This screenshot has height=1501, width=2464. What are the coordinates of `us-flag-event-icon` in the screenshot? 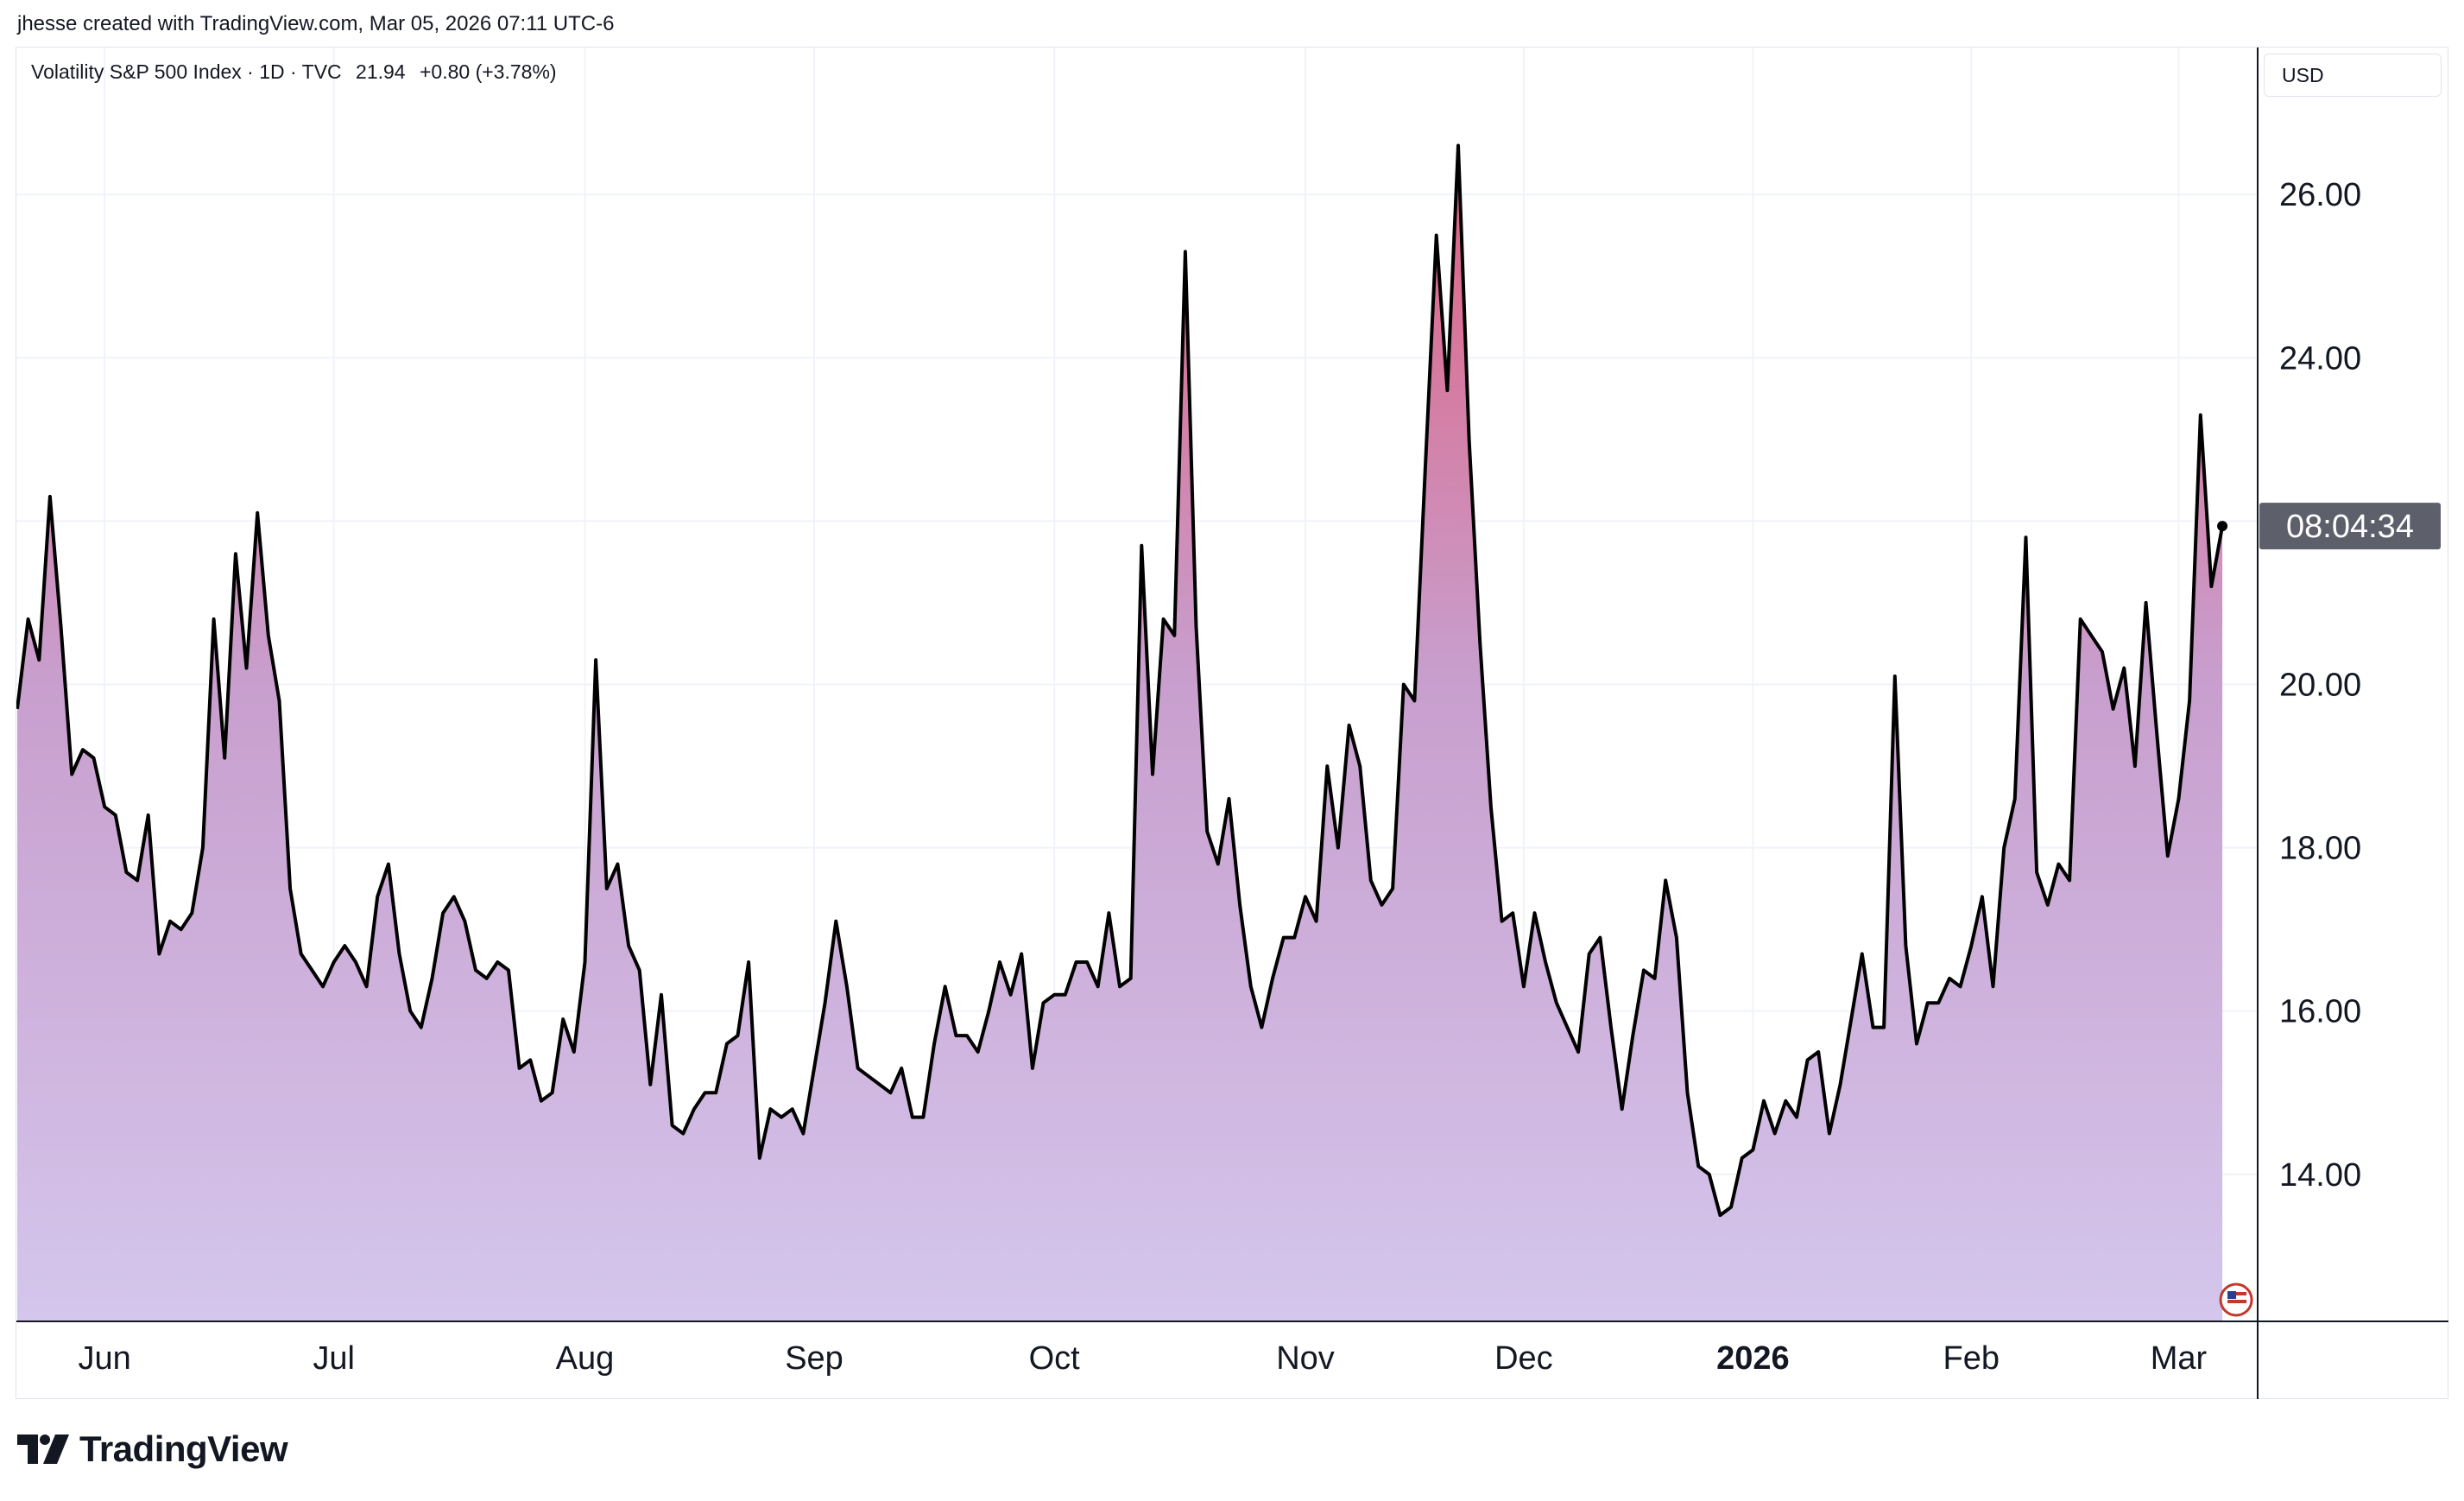 It's located at (2236, 1299).